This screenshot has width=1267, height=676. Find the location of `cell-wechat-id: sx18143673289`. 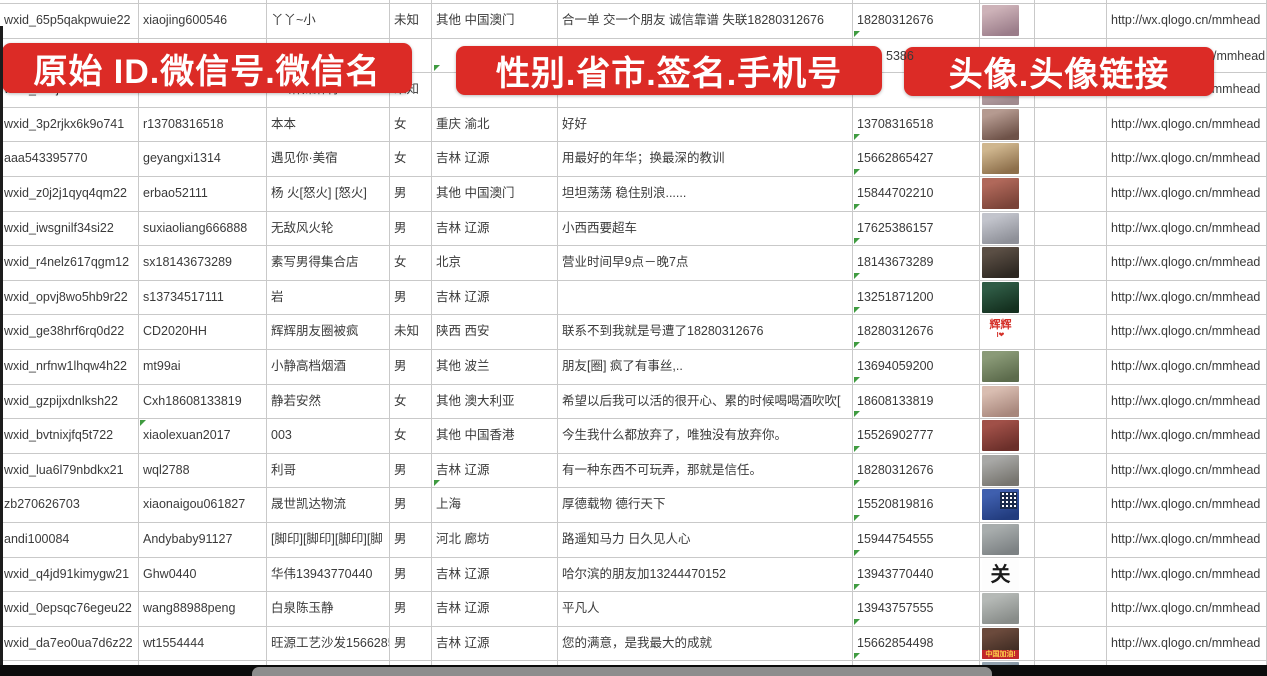

cell-wechat-id: sx18143673289 is located at coordinates (203, 263).